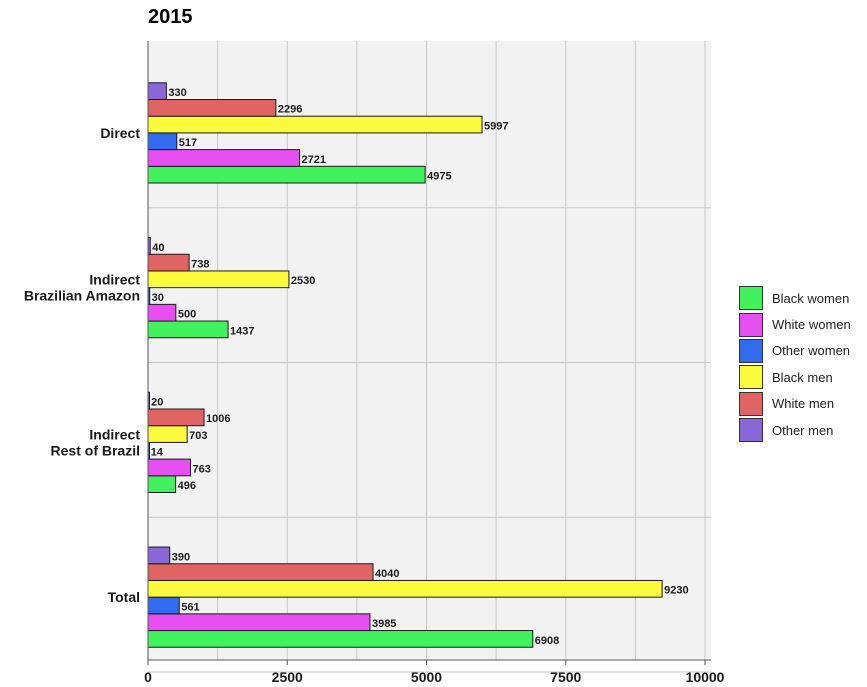  Describe the element at coordinates (200, 264) in the screenshot. I see `bar-value-label: 738` at that location.